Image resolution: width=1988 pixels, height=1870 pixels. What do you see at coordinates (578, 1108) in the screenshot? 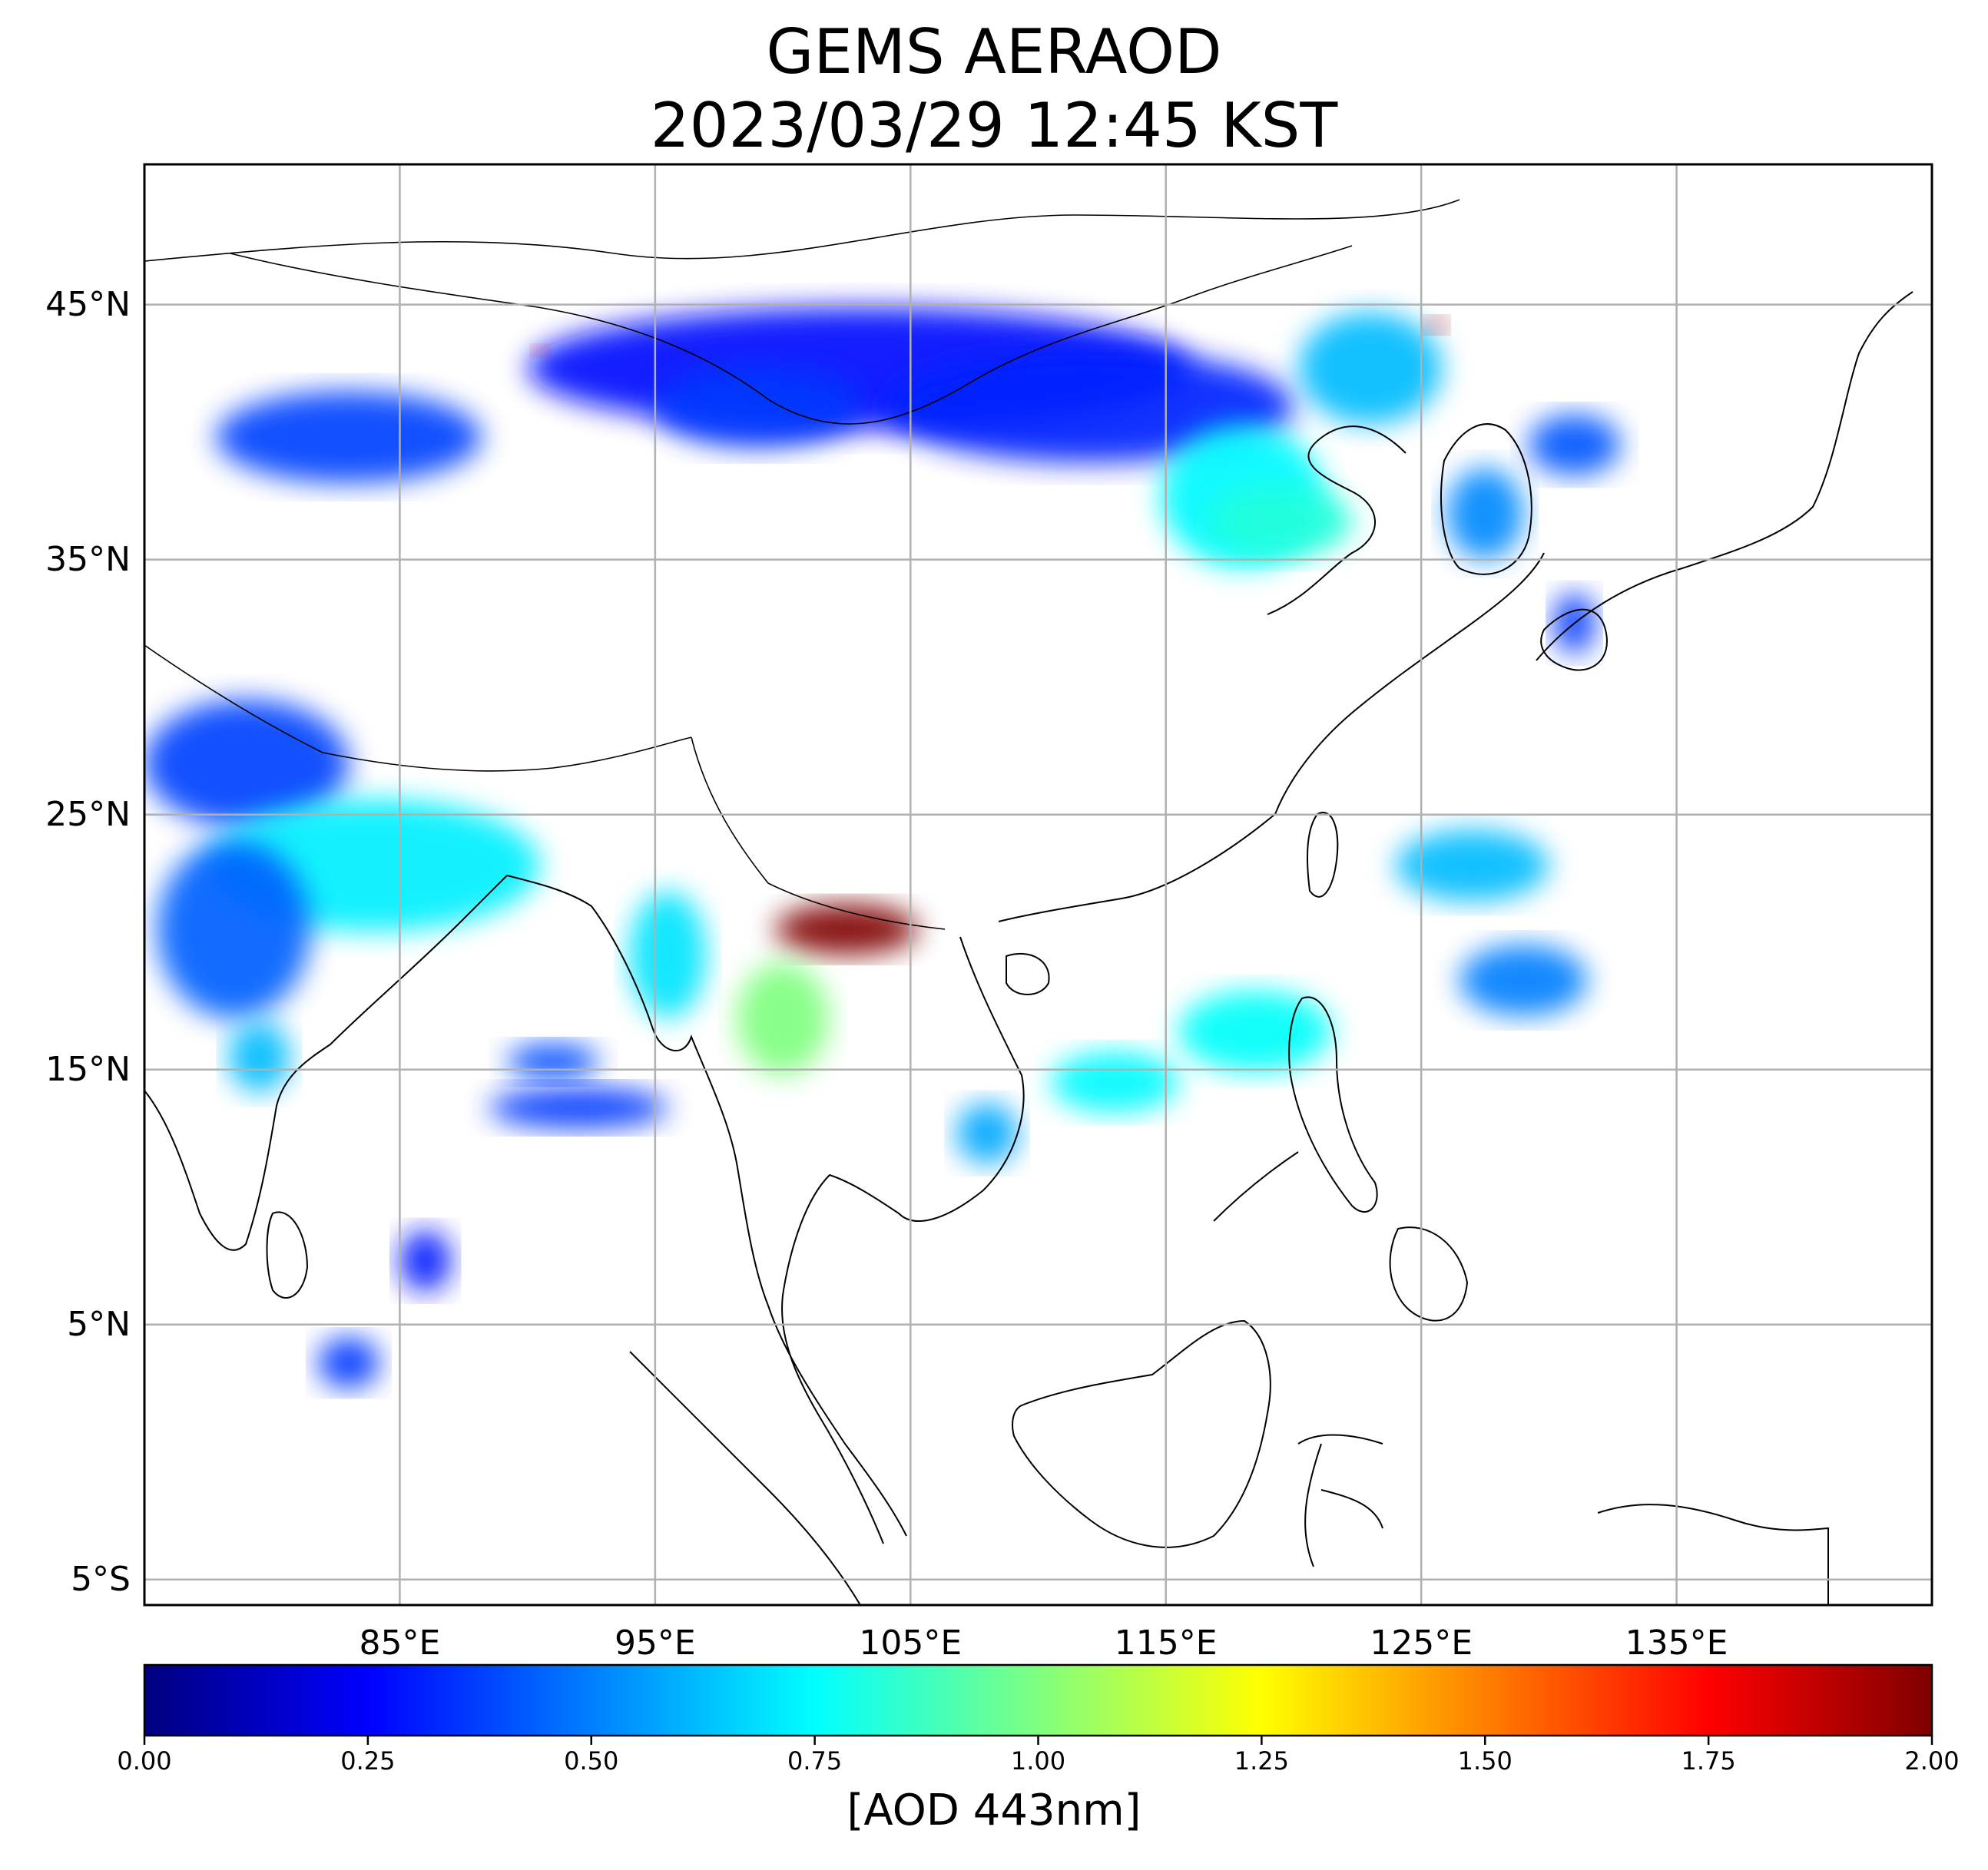
I see `aod-region-bay-of-bengal` at bounding box center [578, 1108].